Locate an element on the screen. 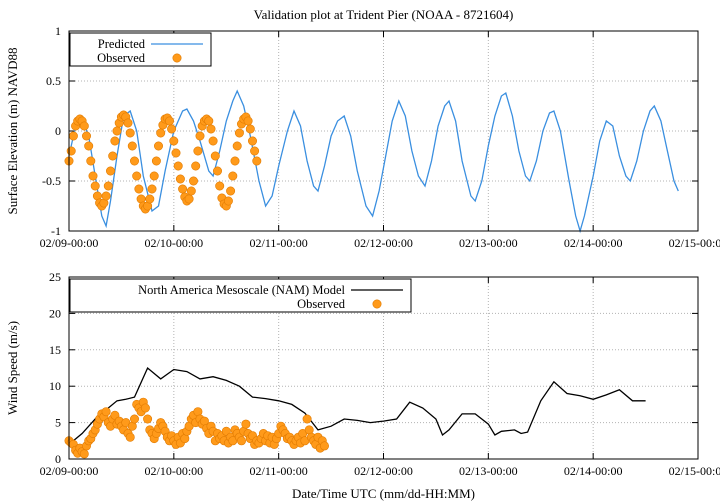 This screenshot has height=504, width=720. y-tick-label: -0.5 is located at coordinates (51, 181).